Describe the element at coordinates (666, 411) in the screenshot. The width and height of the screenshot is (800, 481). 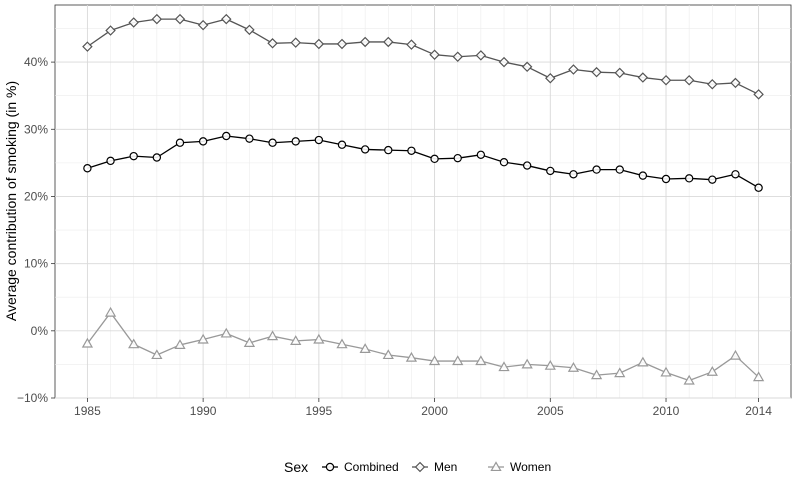
I see `x-tick-label: 2010` at that location.